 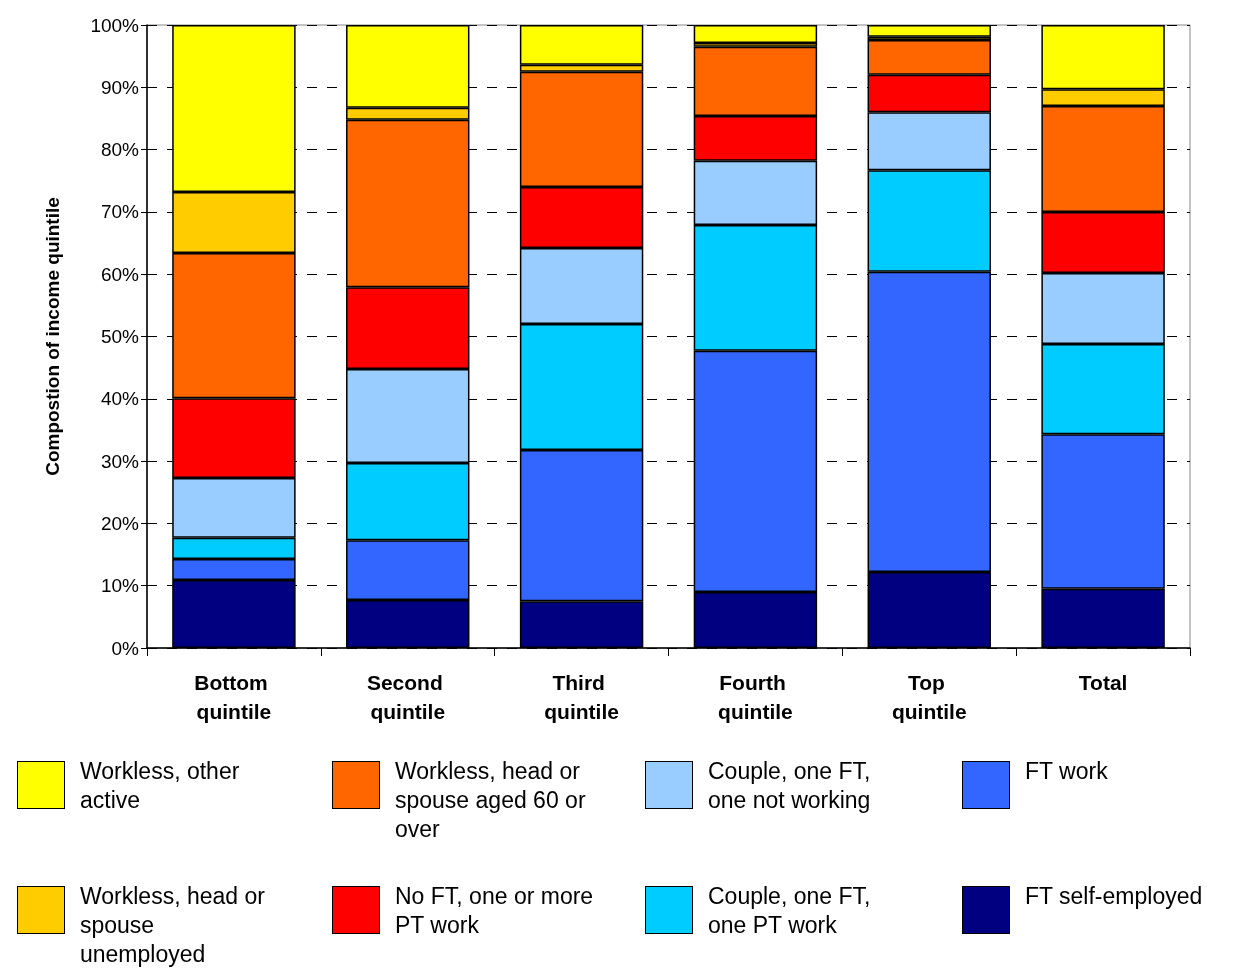 What do you see at coordinates (755, 697) in the screenshot?
I see `x-tick-label: Fourth quintile` at bounding box center [755, 697].